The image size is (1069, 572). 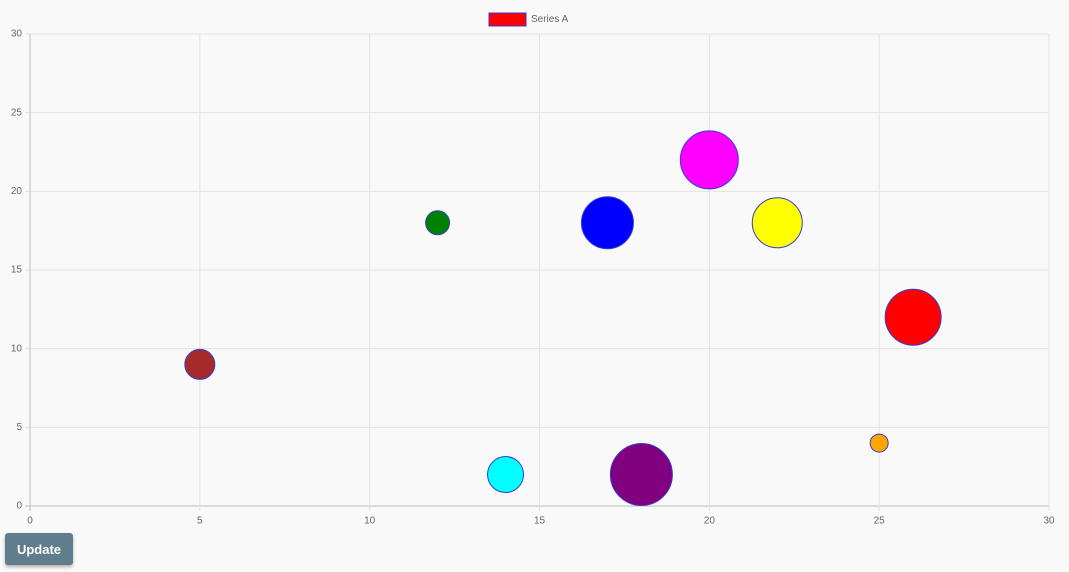 I want to click on legend-swatch, so click(x=507, y=19).